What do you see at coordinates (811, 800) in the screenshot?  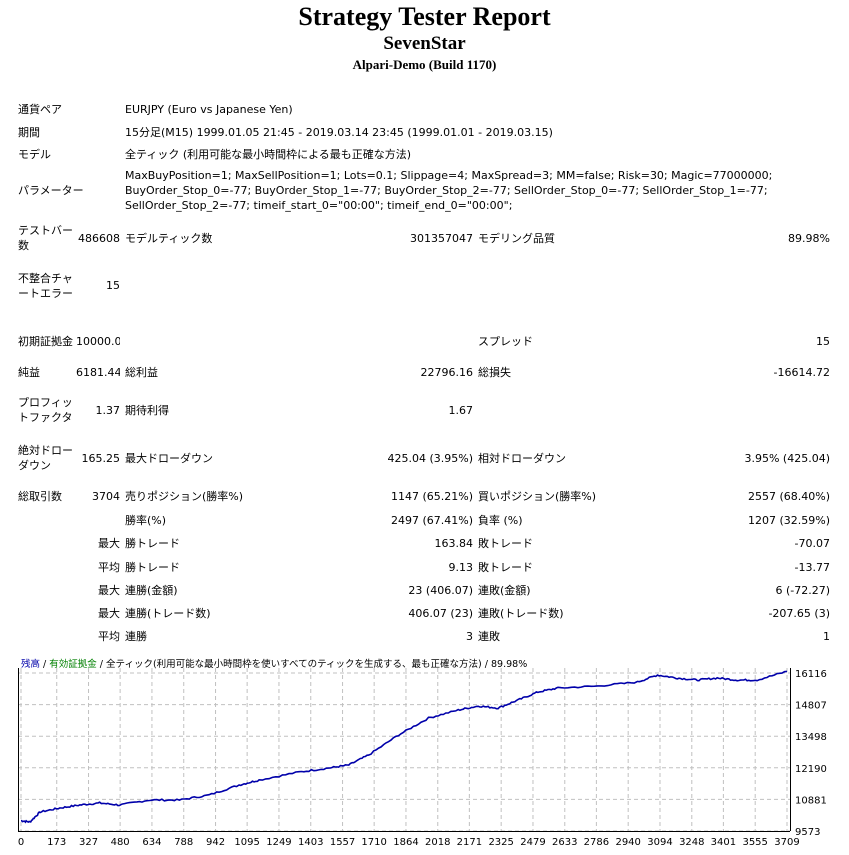 I see `y-tick-label: 10881` at bounding box center [811, 800].